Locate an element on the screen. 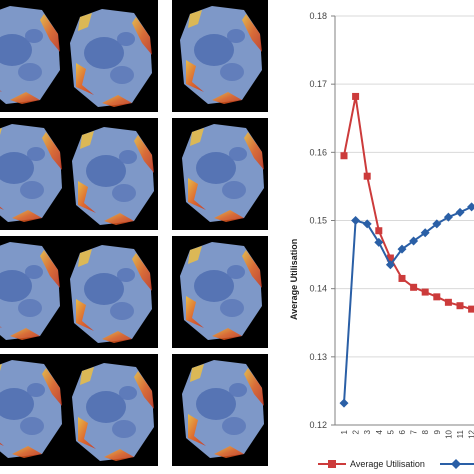 This screenshot has width=474, height=474. y-tick-label: 0.17 is located at coordinates (318, 84).